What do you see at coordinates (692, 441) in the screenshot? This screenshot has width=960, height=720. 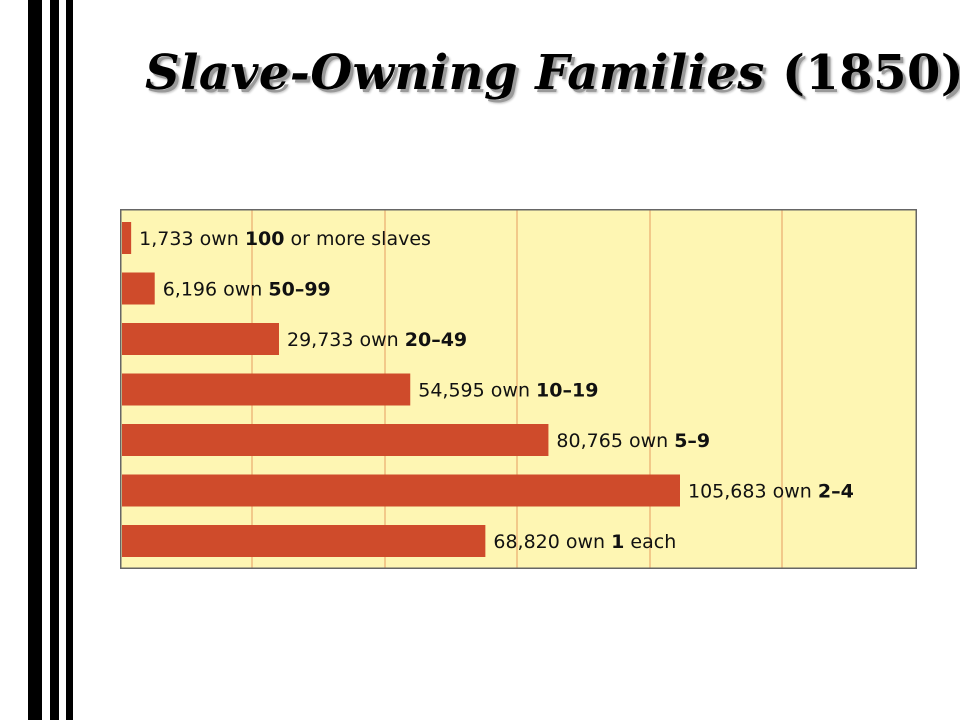 I see `data-label-4-part-2: 5–9` at bounding box center [692, 441].